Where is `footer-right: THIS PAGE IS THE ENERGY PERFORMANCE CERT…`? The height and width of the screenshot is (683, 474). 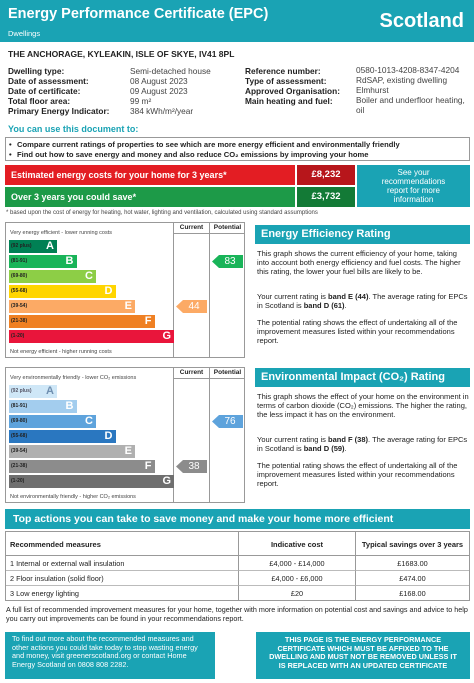
footer-right: THIS PAGE IS THE ENERGY PERFORMANCE CERT… is located at coordinates (363, 655).